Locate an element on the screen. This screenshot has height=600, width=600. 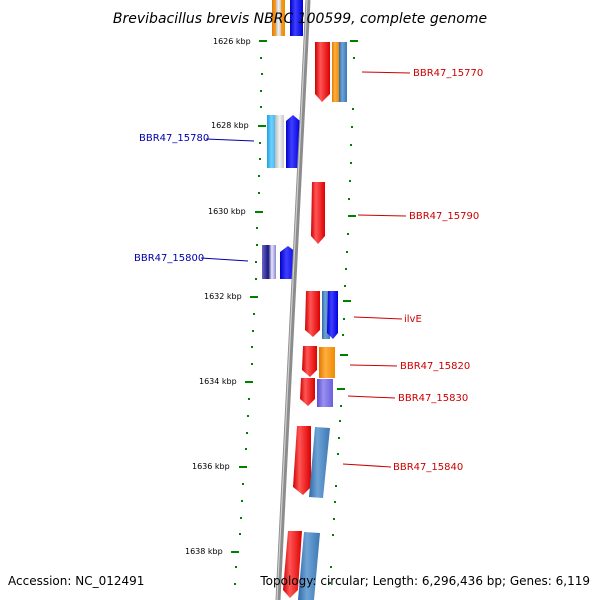
gene-label-bbr47-15800: BBR47_15800 is located at coordinates (169, 258).